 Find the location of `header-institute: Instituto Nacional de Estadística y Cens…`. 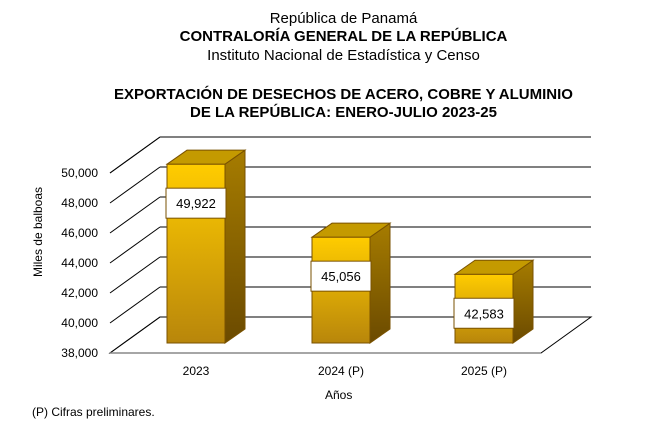

header-institute: Instituto Nacional de Estadística y Cens… is located at coordinates (343, 55).